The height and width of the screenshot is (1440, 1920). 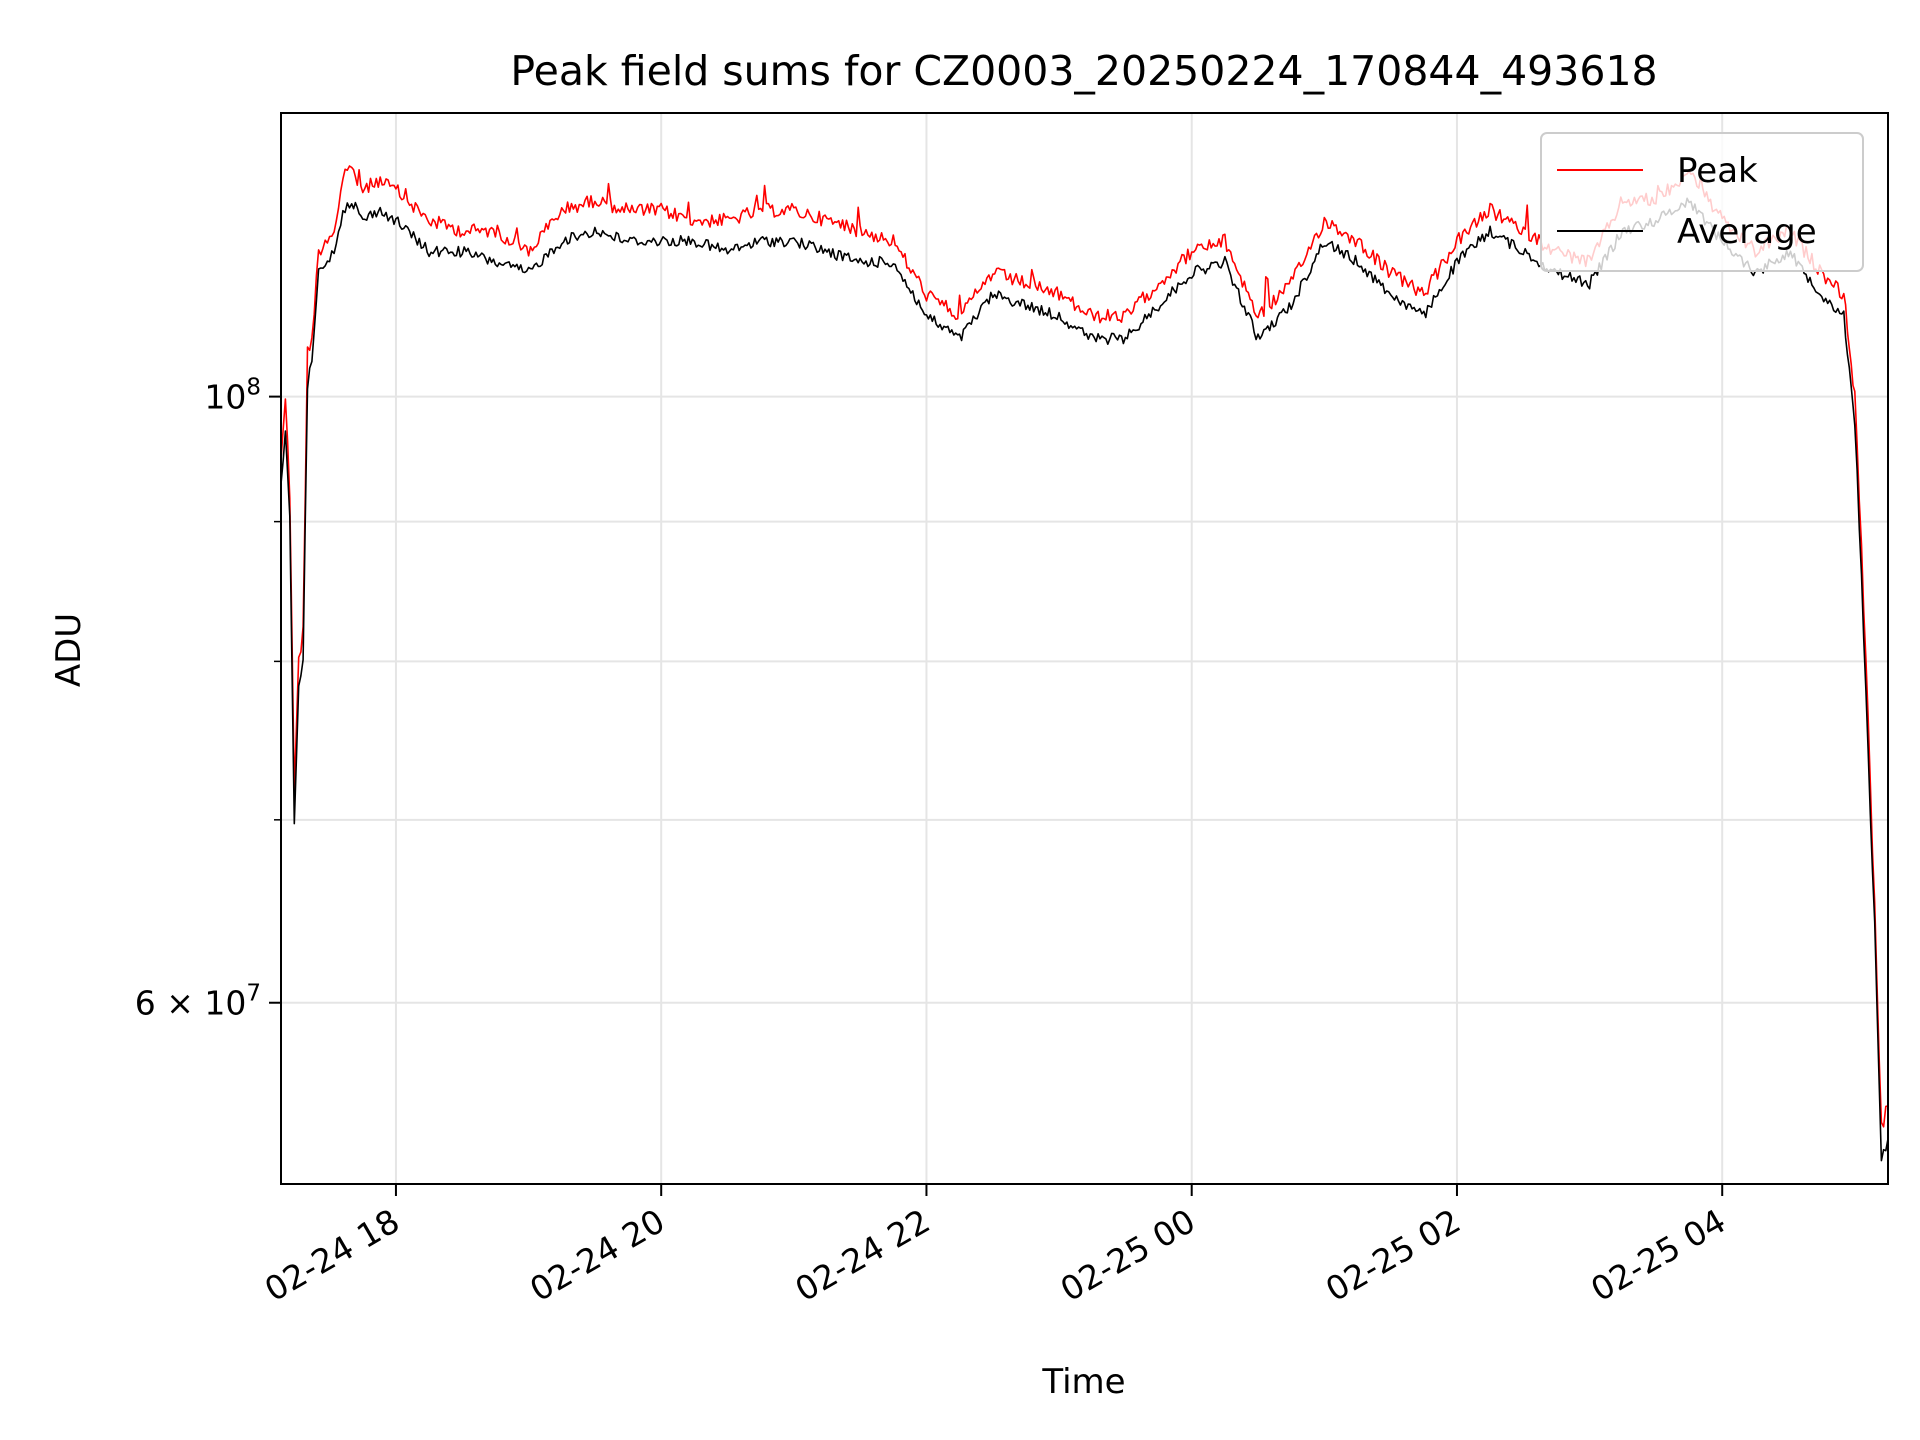 What do you see at coordinates (1083, 1382) in the screenshot?
I see `x-axis-label: Time` at bounding box center [1083, 1382].